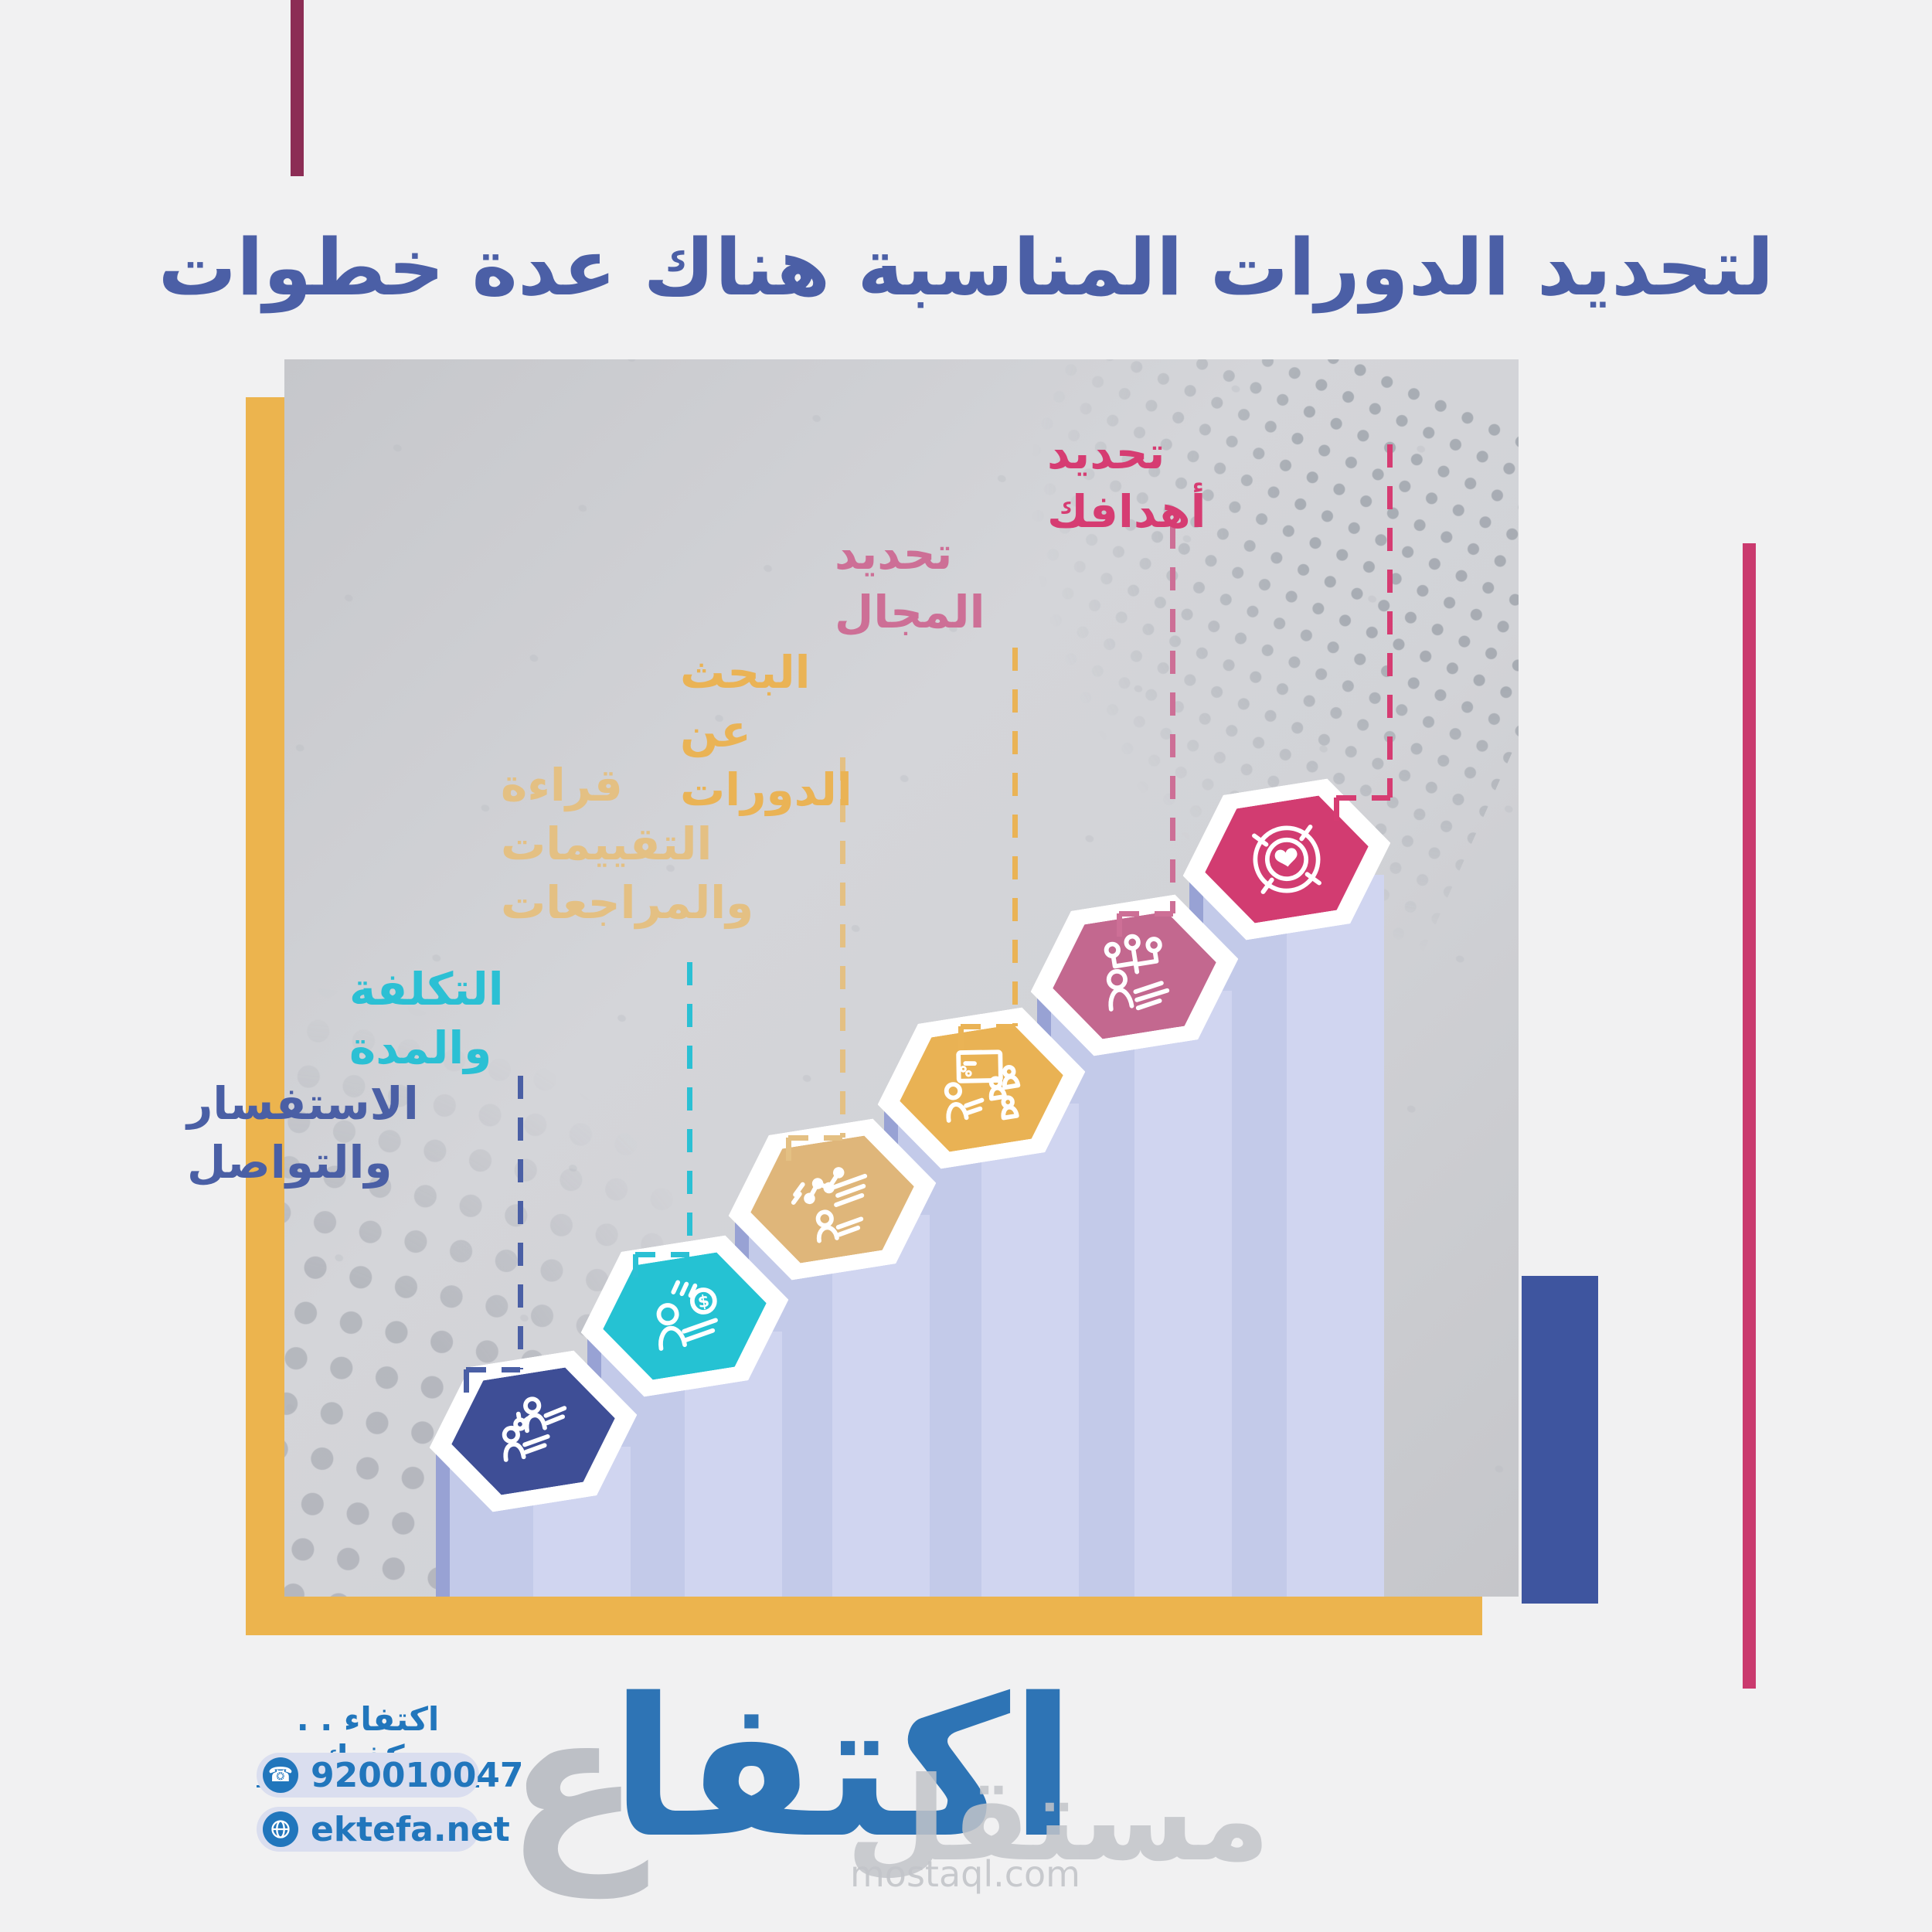 This screenshot has height=1932, width=1932. What do you see at coordinates (1127, 482) in the screenshot?
I see `step-label-define-goals: تحديد أهدافك` at bounding box center [1127, 482].